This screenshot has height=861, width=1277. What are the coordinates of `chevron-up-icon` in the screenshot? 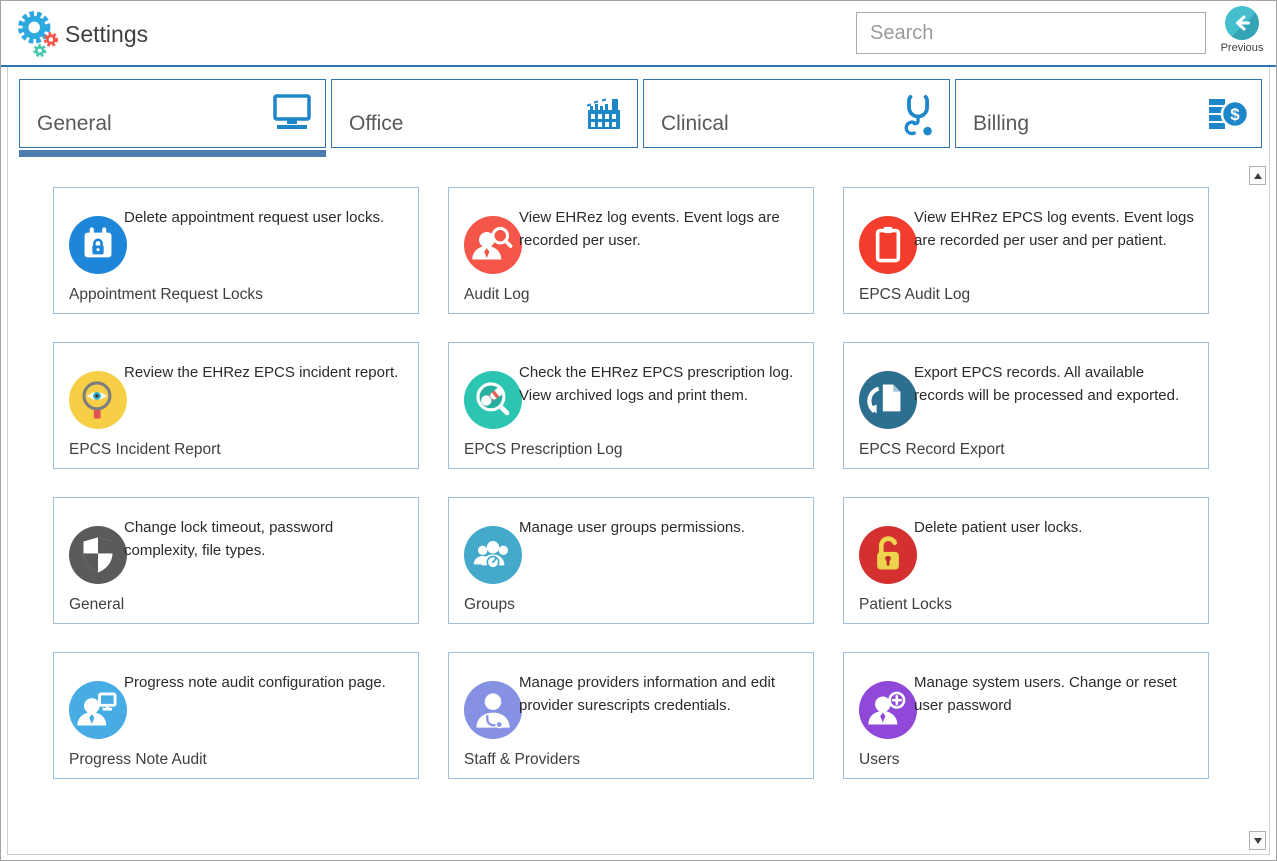 It's located at (1257, 175).